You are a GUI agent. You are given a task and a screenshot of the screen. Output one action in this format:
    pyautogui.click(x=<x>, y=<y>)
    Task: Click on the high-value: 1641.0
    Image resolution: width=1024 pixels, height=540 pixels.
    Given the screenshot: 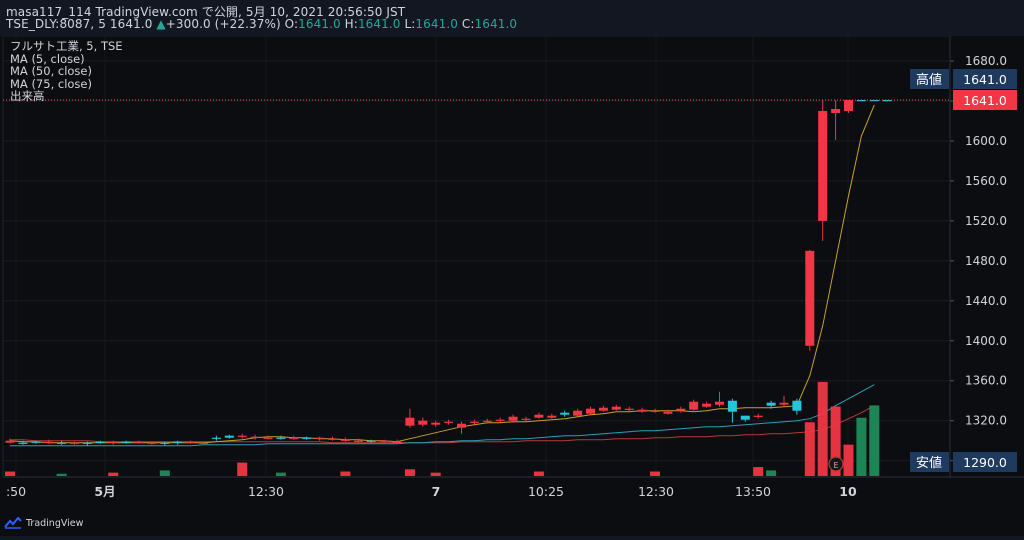 What is the action you would take?
    pyautogui.click(x=379, y=24)
    